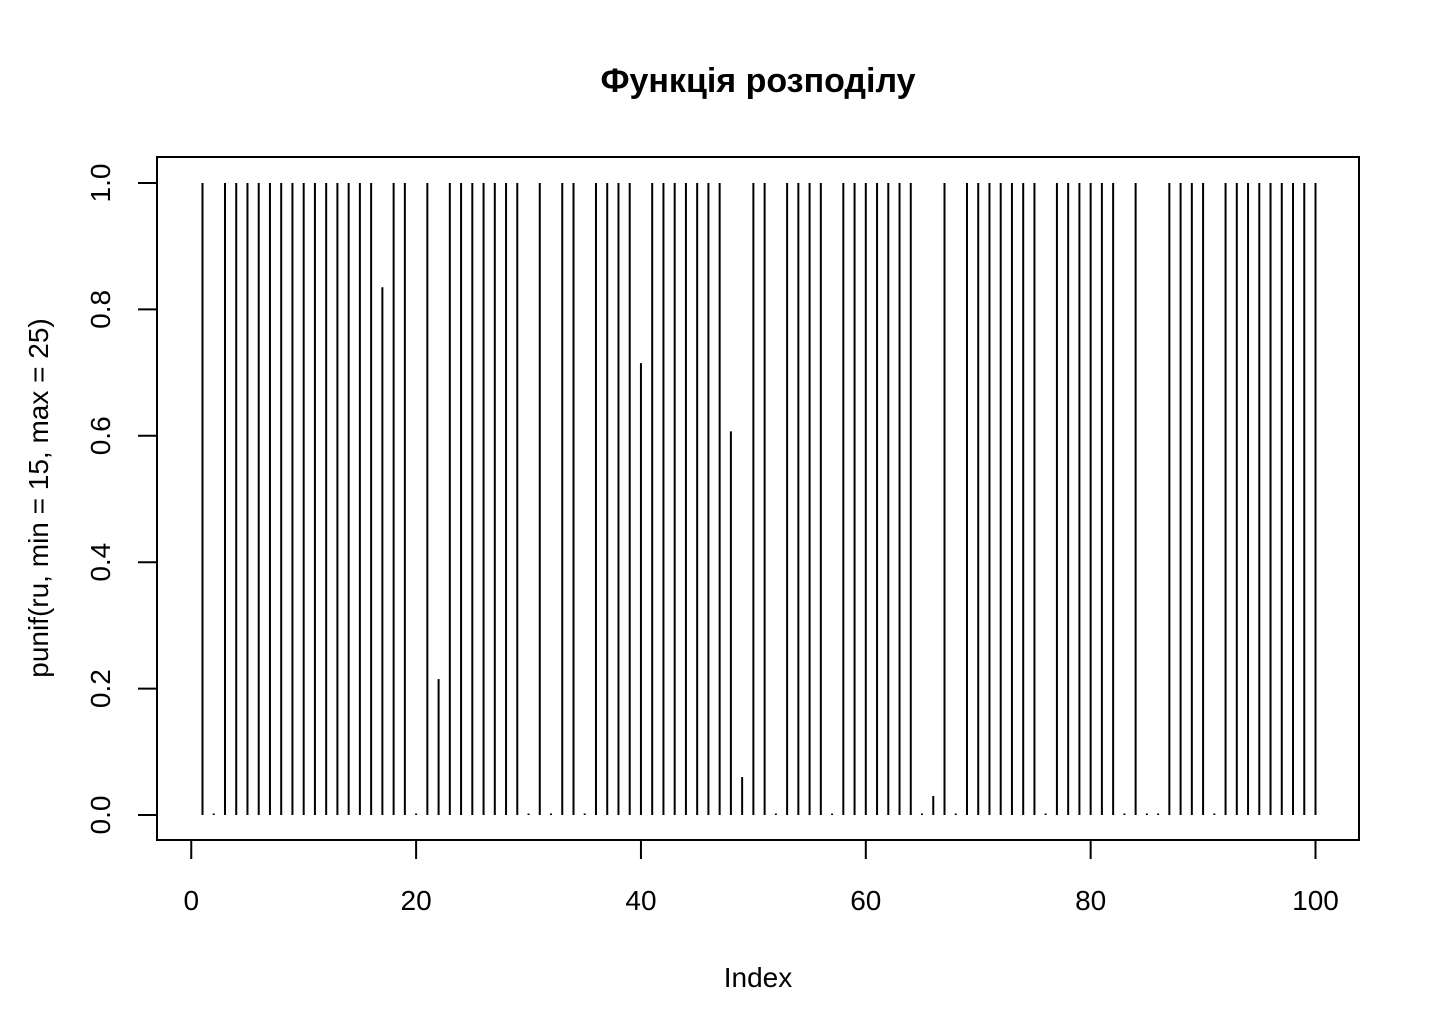 The width and height of the screenshot is (1440, 1036). Describe the element at coordinates (100, 562) in the screenshot. I see `y-tick-label: 0.4` at that location.